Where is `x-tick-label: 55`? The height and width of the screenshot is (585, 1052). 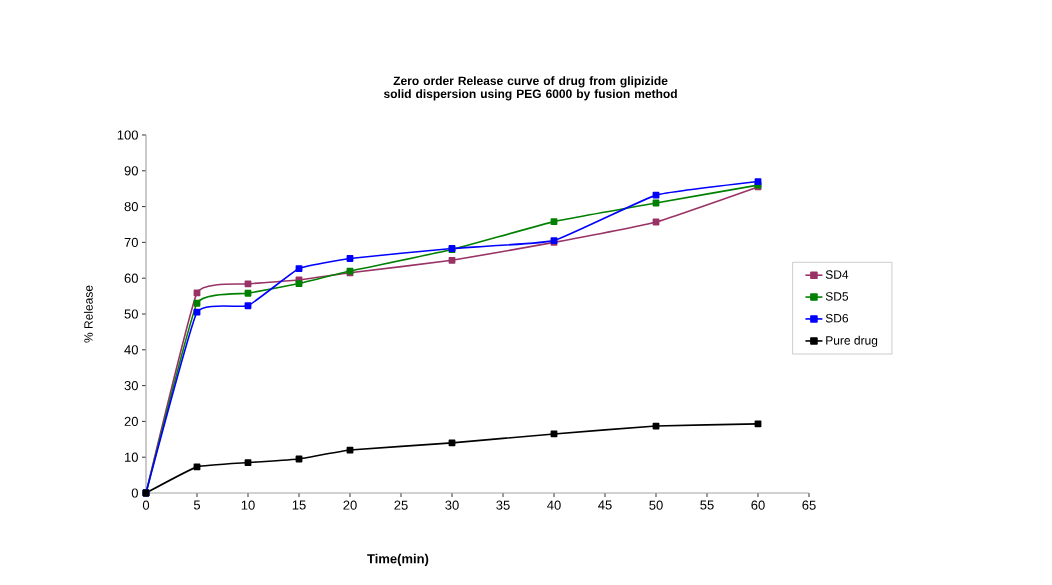 x-tick-label: 55 is located at coordinates (707, 505).